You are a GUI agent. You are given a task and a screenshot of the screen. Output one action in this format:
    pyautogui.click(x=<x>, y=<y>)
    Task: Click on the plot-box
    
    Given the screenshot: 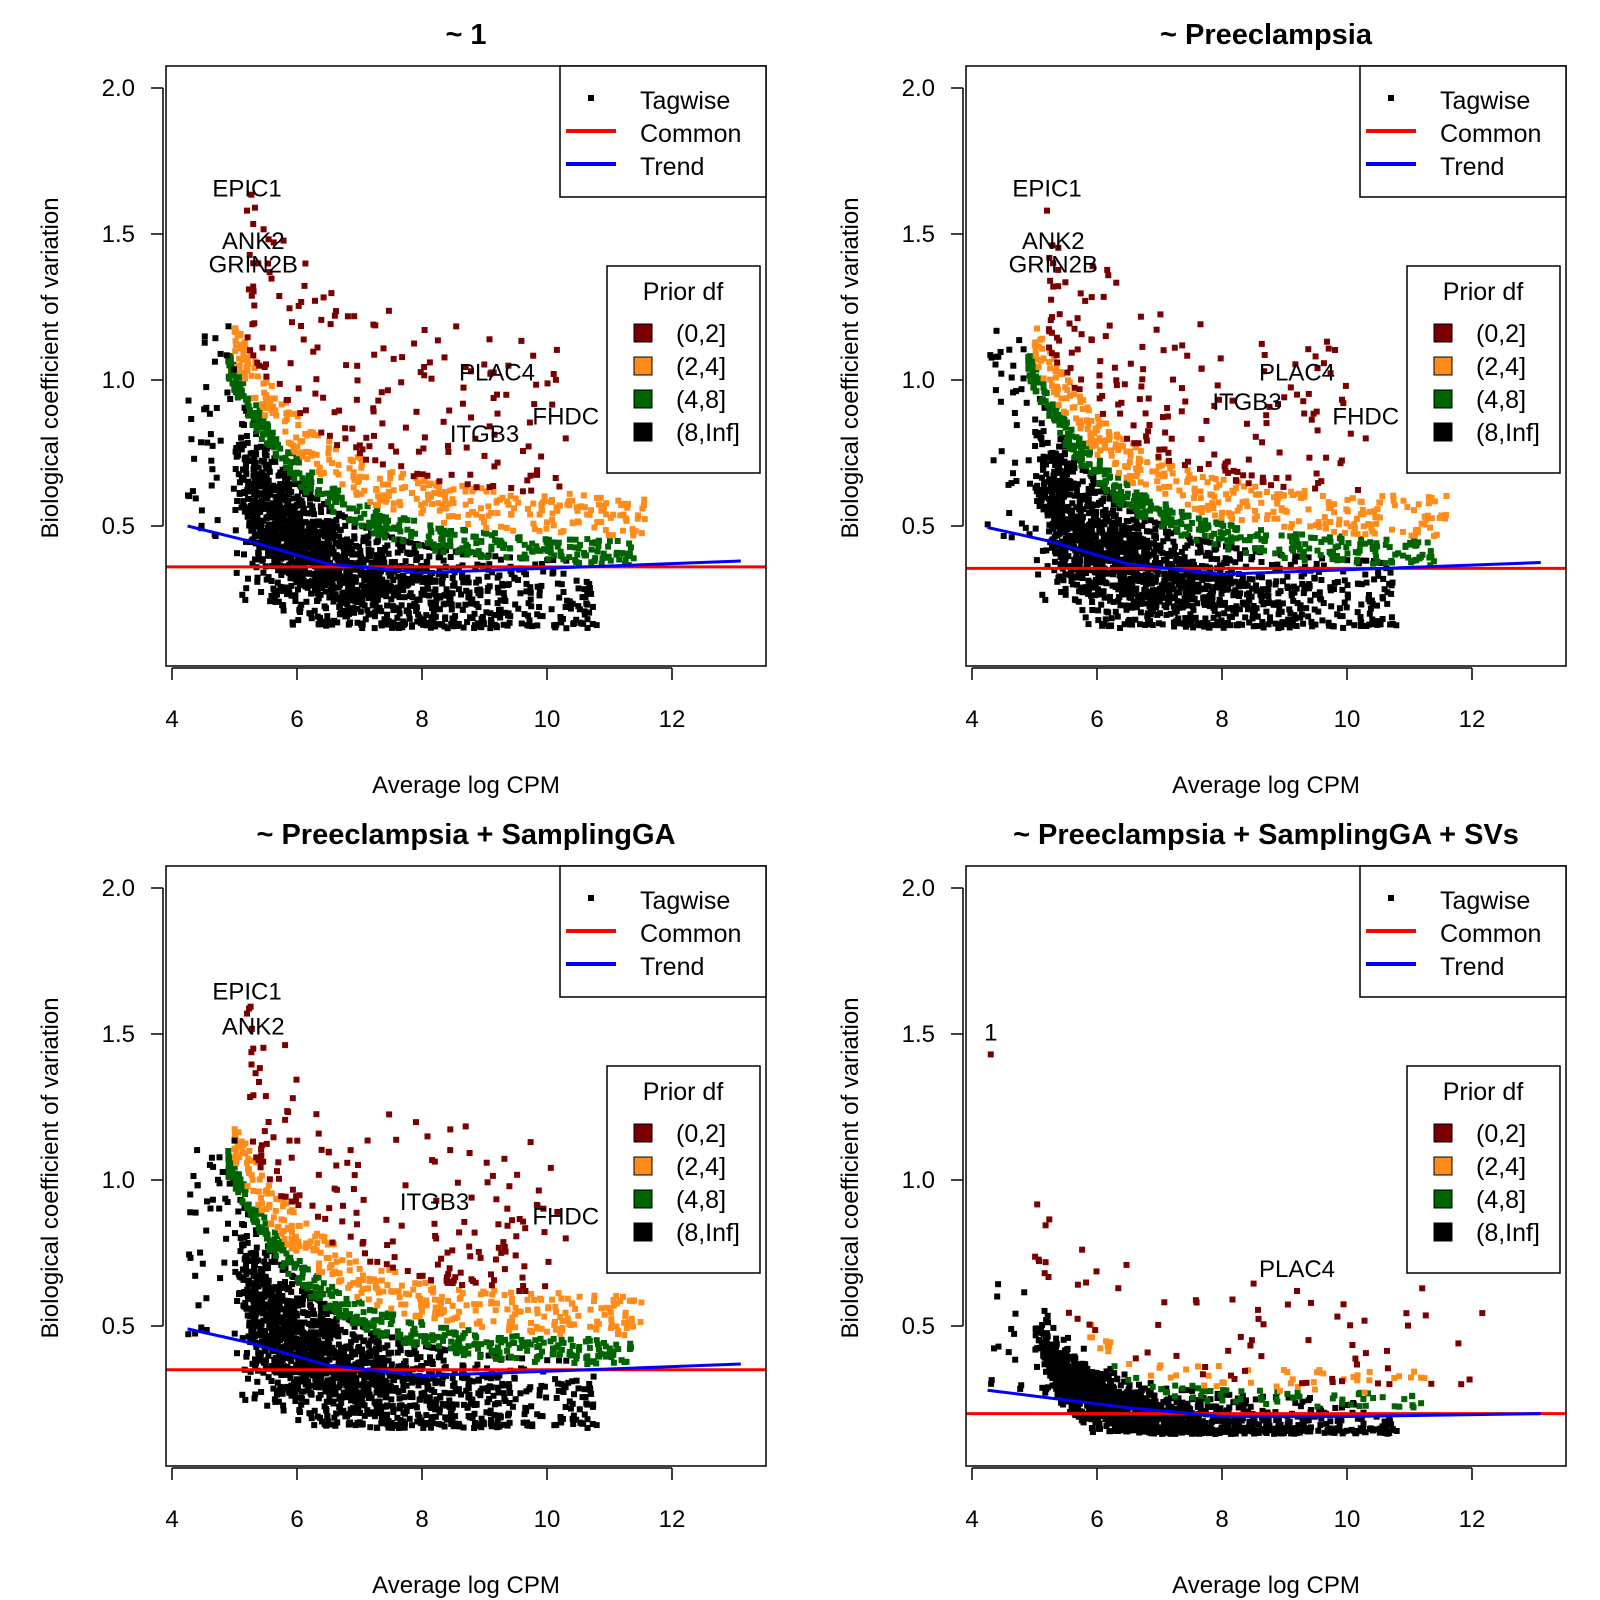 What is the action you would take?
    pyautogui.click(x=466, y=366)
    